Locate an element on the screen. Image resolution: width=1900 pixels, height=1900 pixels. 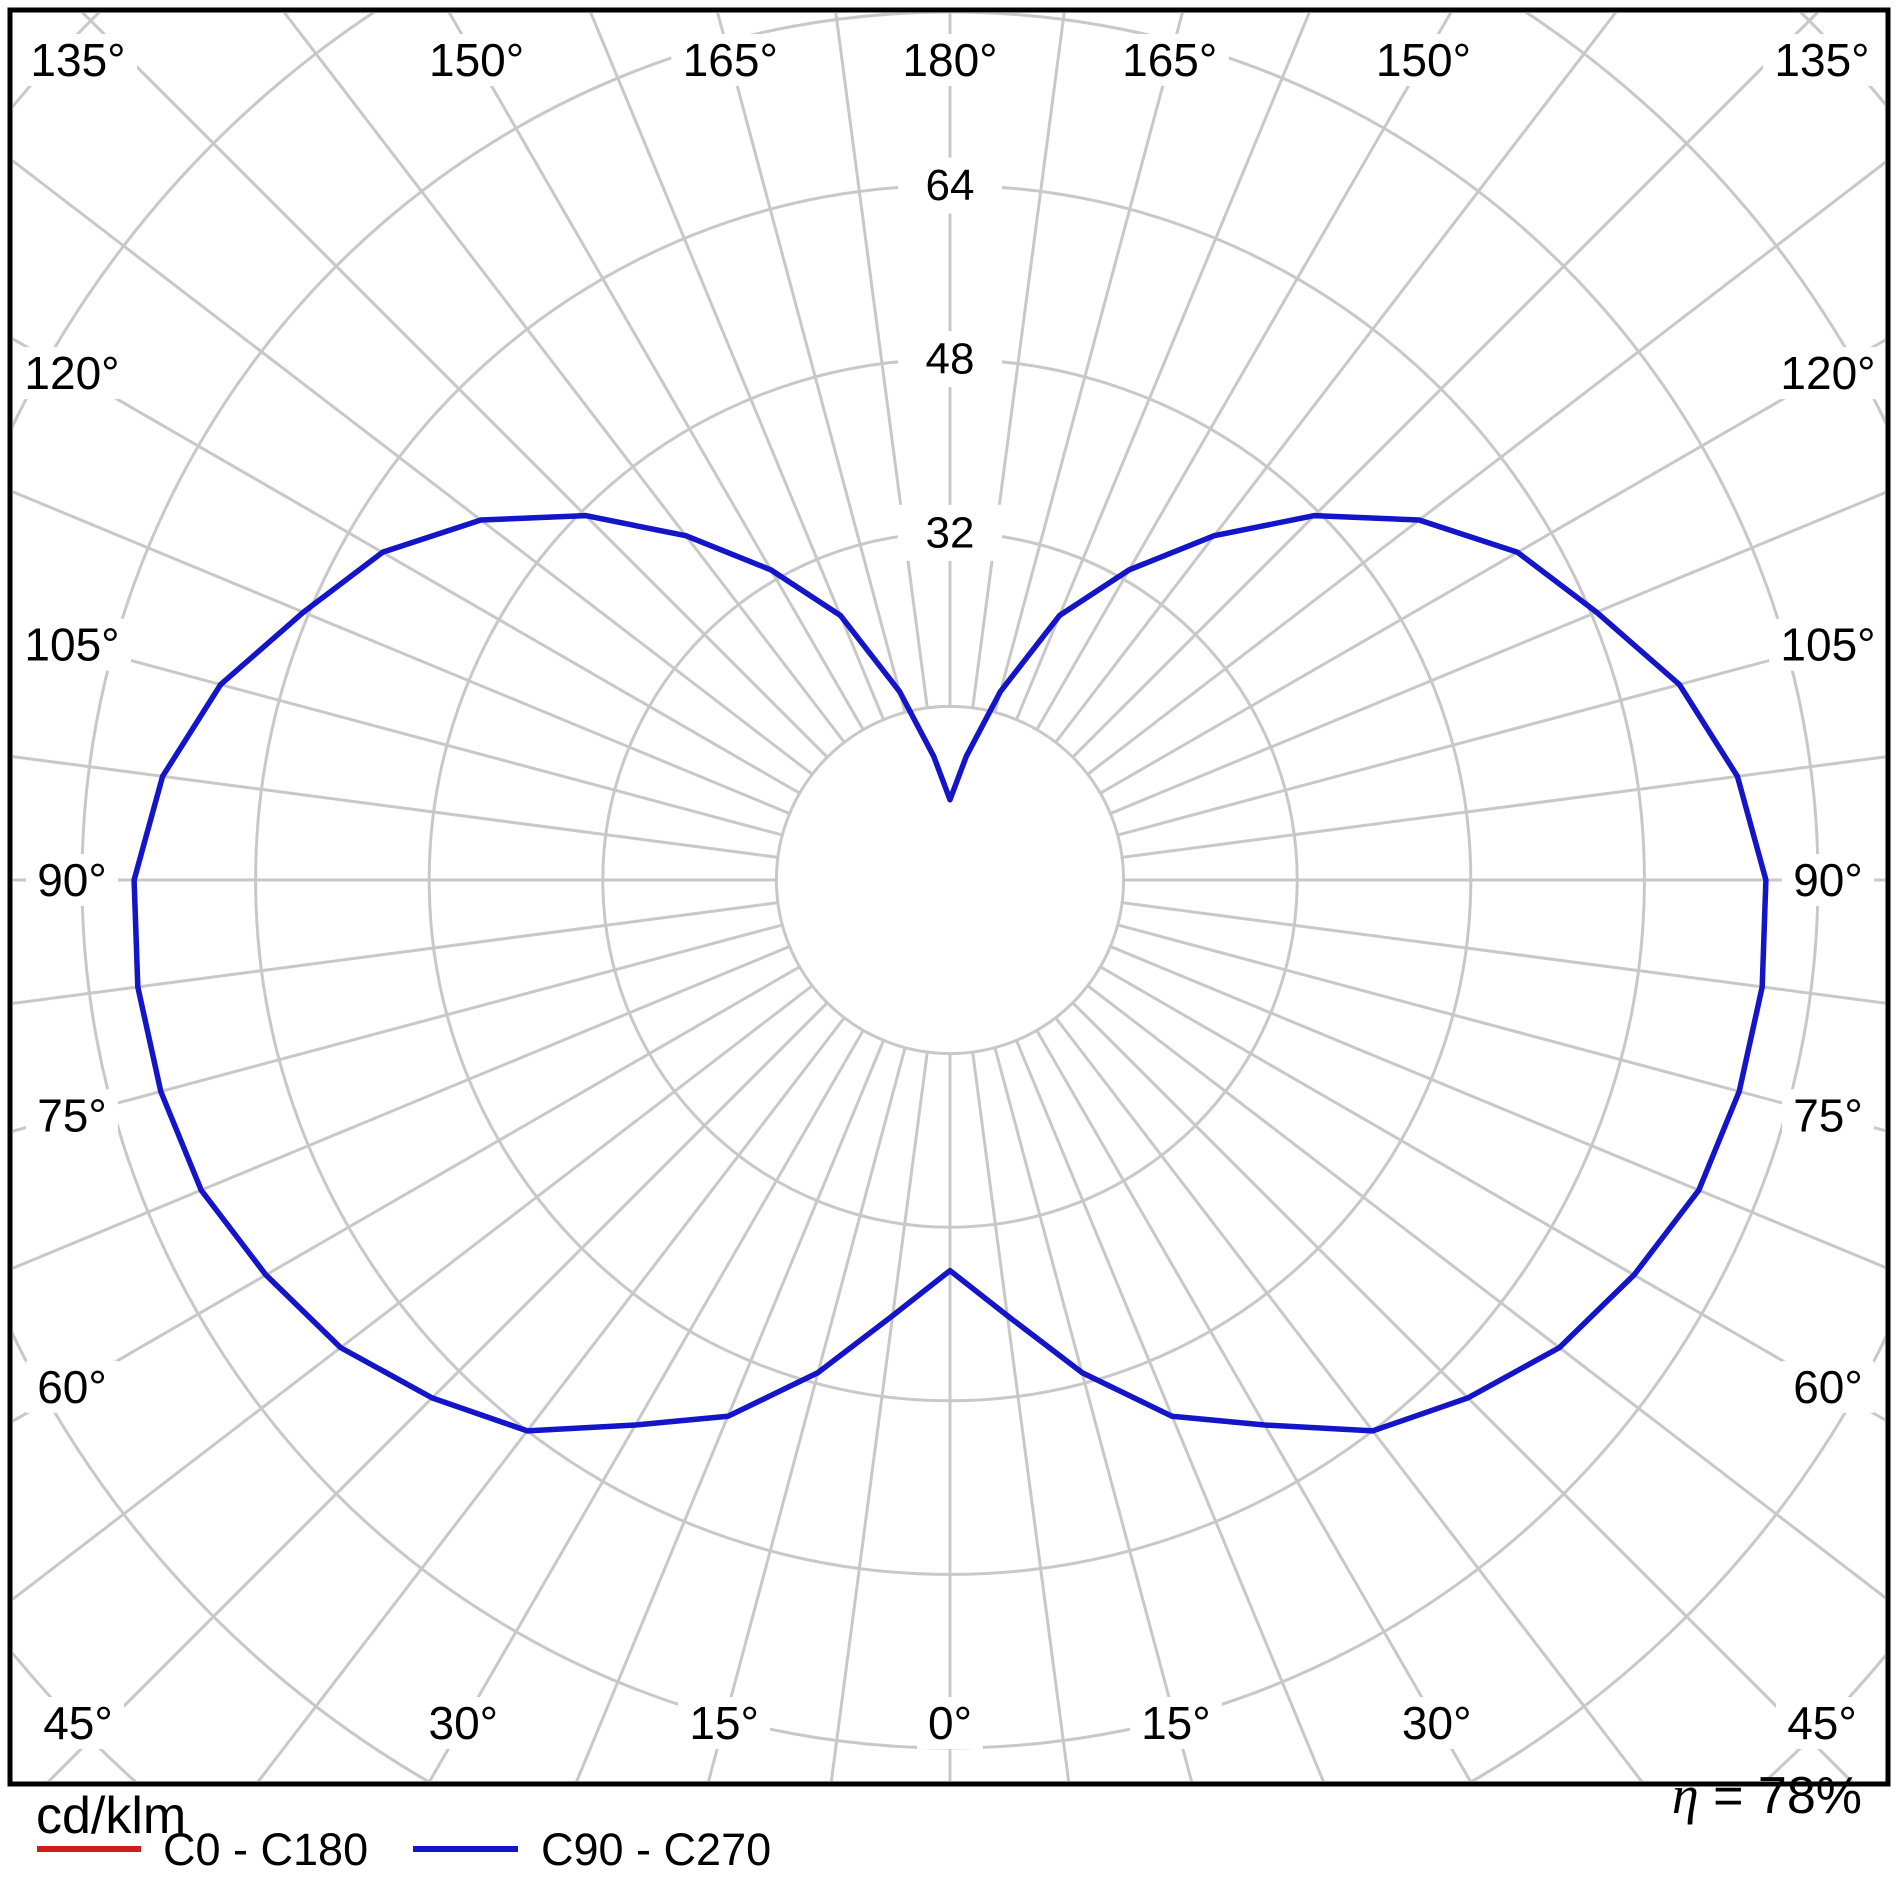
ring-label: 64 is located at coordinates (950, 185).